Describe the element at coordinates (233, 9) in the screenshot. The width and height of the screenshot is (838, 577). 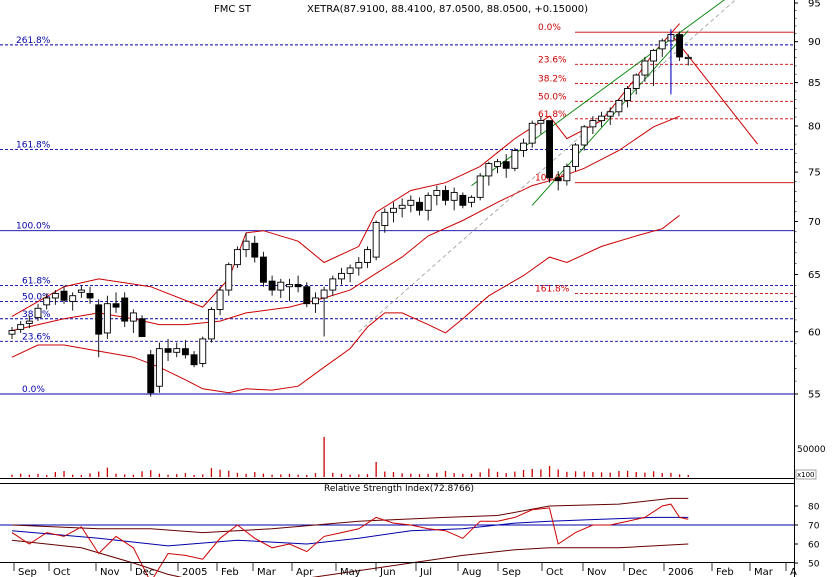
I see `chart-symbol: FMC ST` at that location.